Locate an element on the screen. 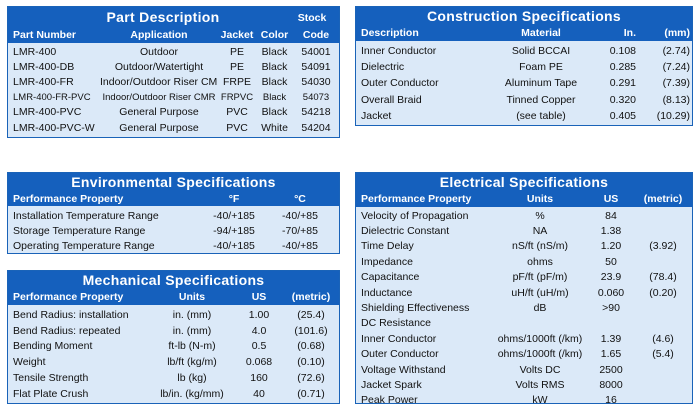  electrical-row: Jacket Spark Volts RMS 8000 is located at coordinates (524, 384).